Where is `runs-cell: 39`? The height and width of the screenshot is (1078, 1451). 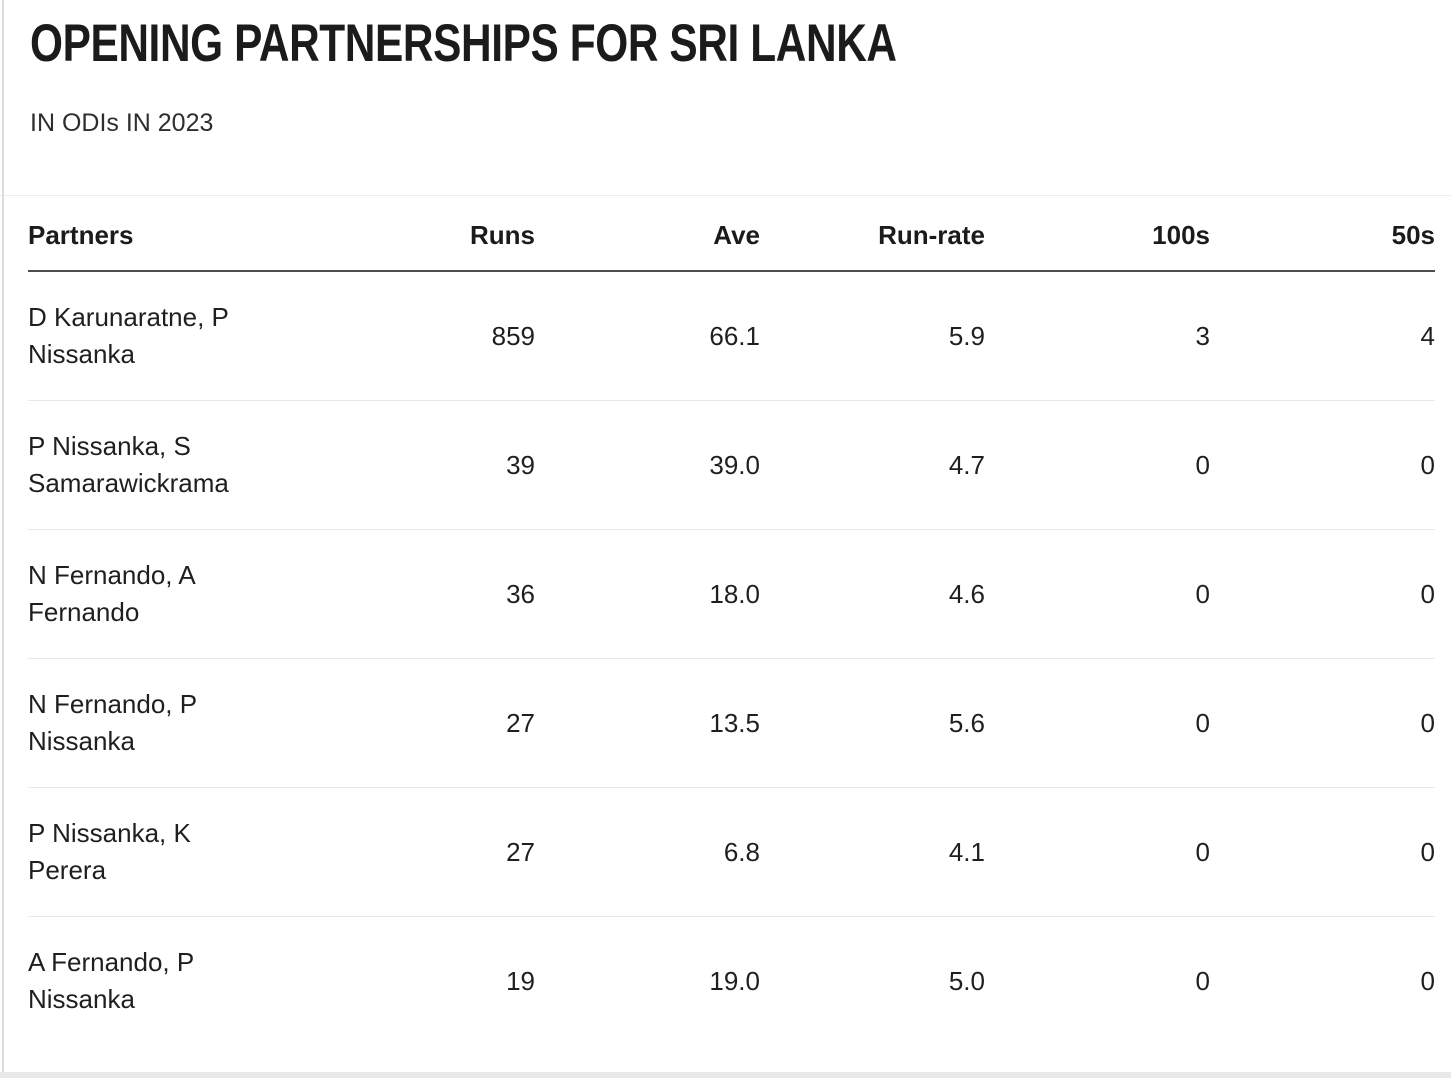 runs-cell: 39 is located at coordinates (422, 465).